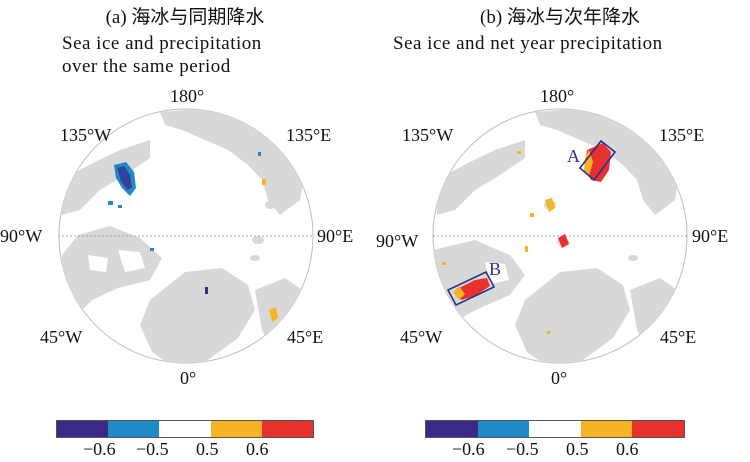  Describe the element at coordinates (452, 429) in the screenshot. I see `colorbar-b-swatch-navy` at that location.